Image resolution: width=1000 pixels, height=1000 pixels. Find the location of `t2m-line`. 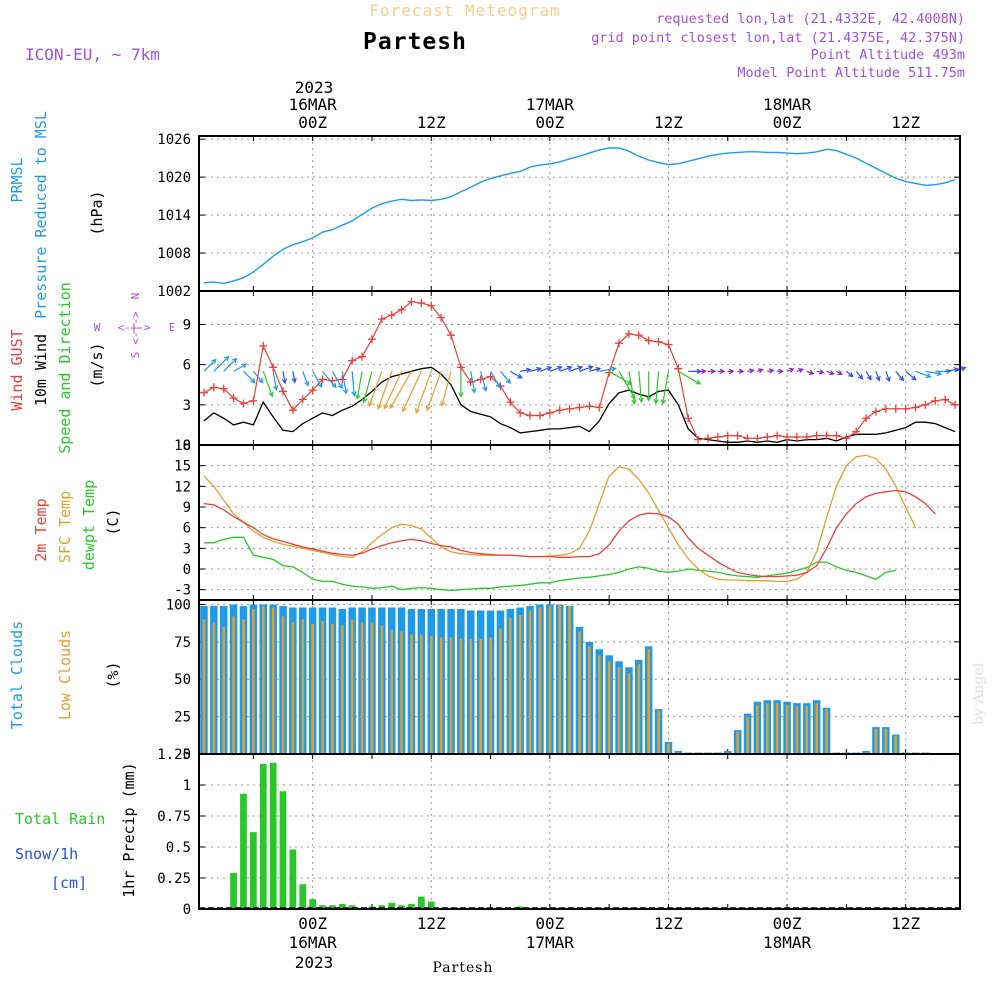

t2m-line is located at coordinates (569, 533).